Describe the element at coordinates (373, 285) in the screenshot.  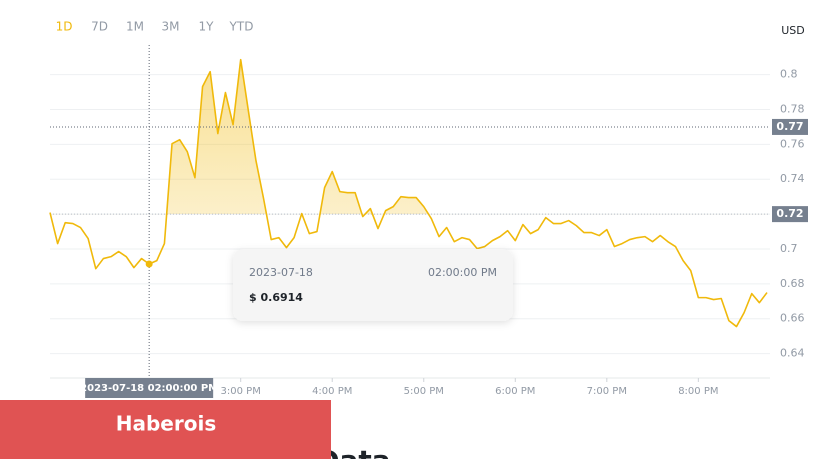
I see `tooltip-bg` at that location.